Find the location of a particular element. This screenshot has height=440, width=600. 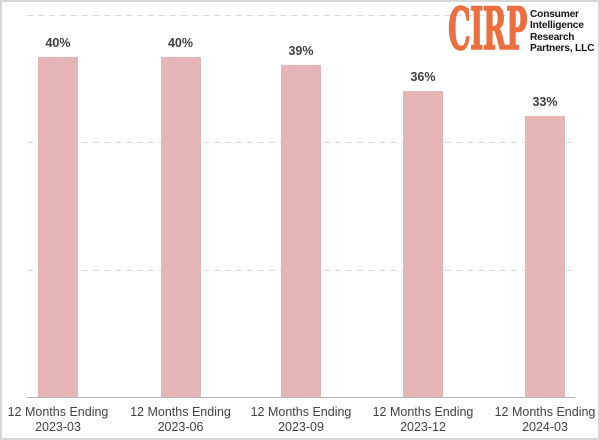

gridline is located at coordinates (301, 15).